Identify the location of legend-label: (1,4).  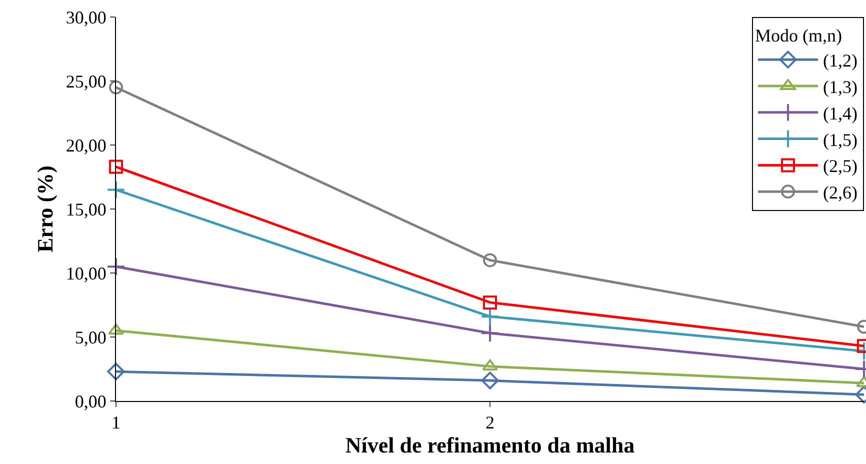
(840, 113).